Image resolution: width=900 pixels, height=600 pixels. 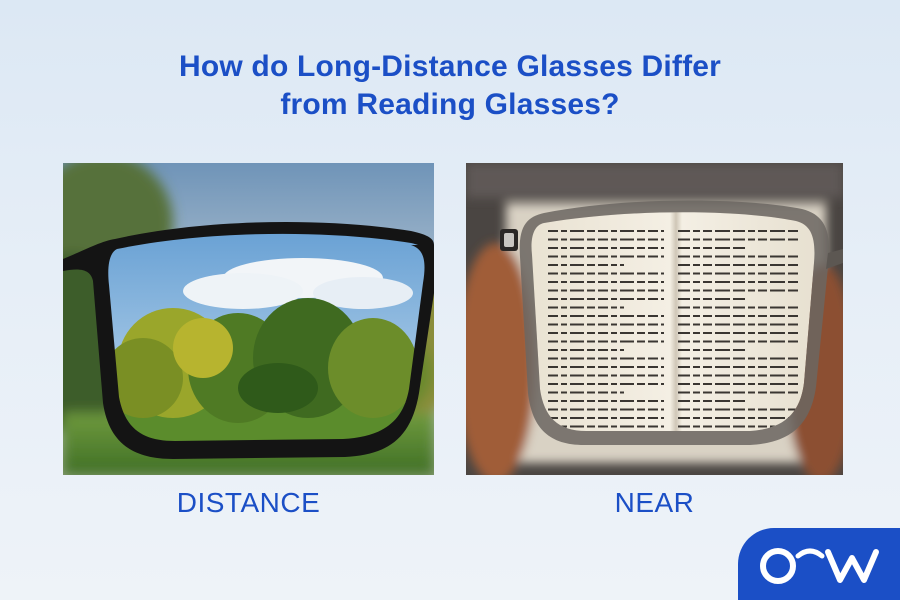 I want to click on title-line-2: from Reading Glasses?, so click(x=450, y=104).